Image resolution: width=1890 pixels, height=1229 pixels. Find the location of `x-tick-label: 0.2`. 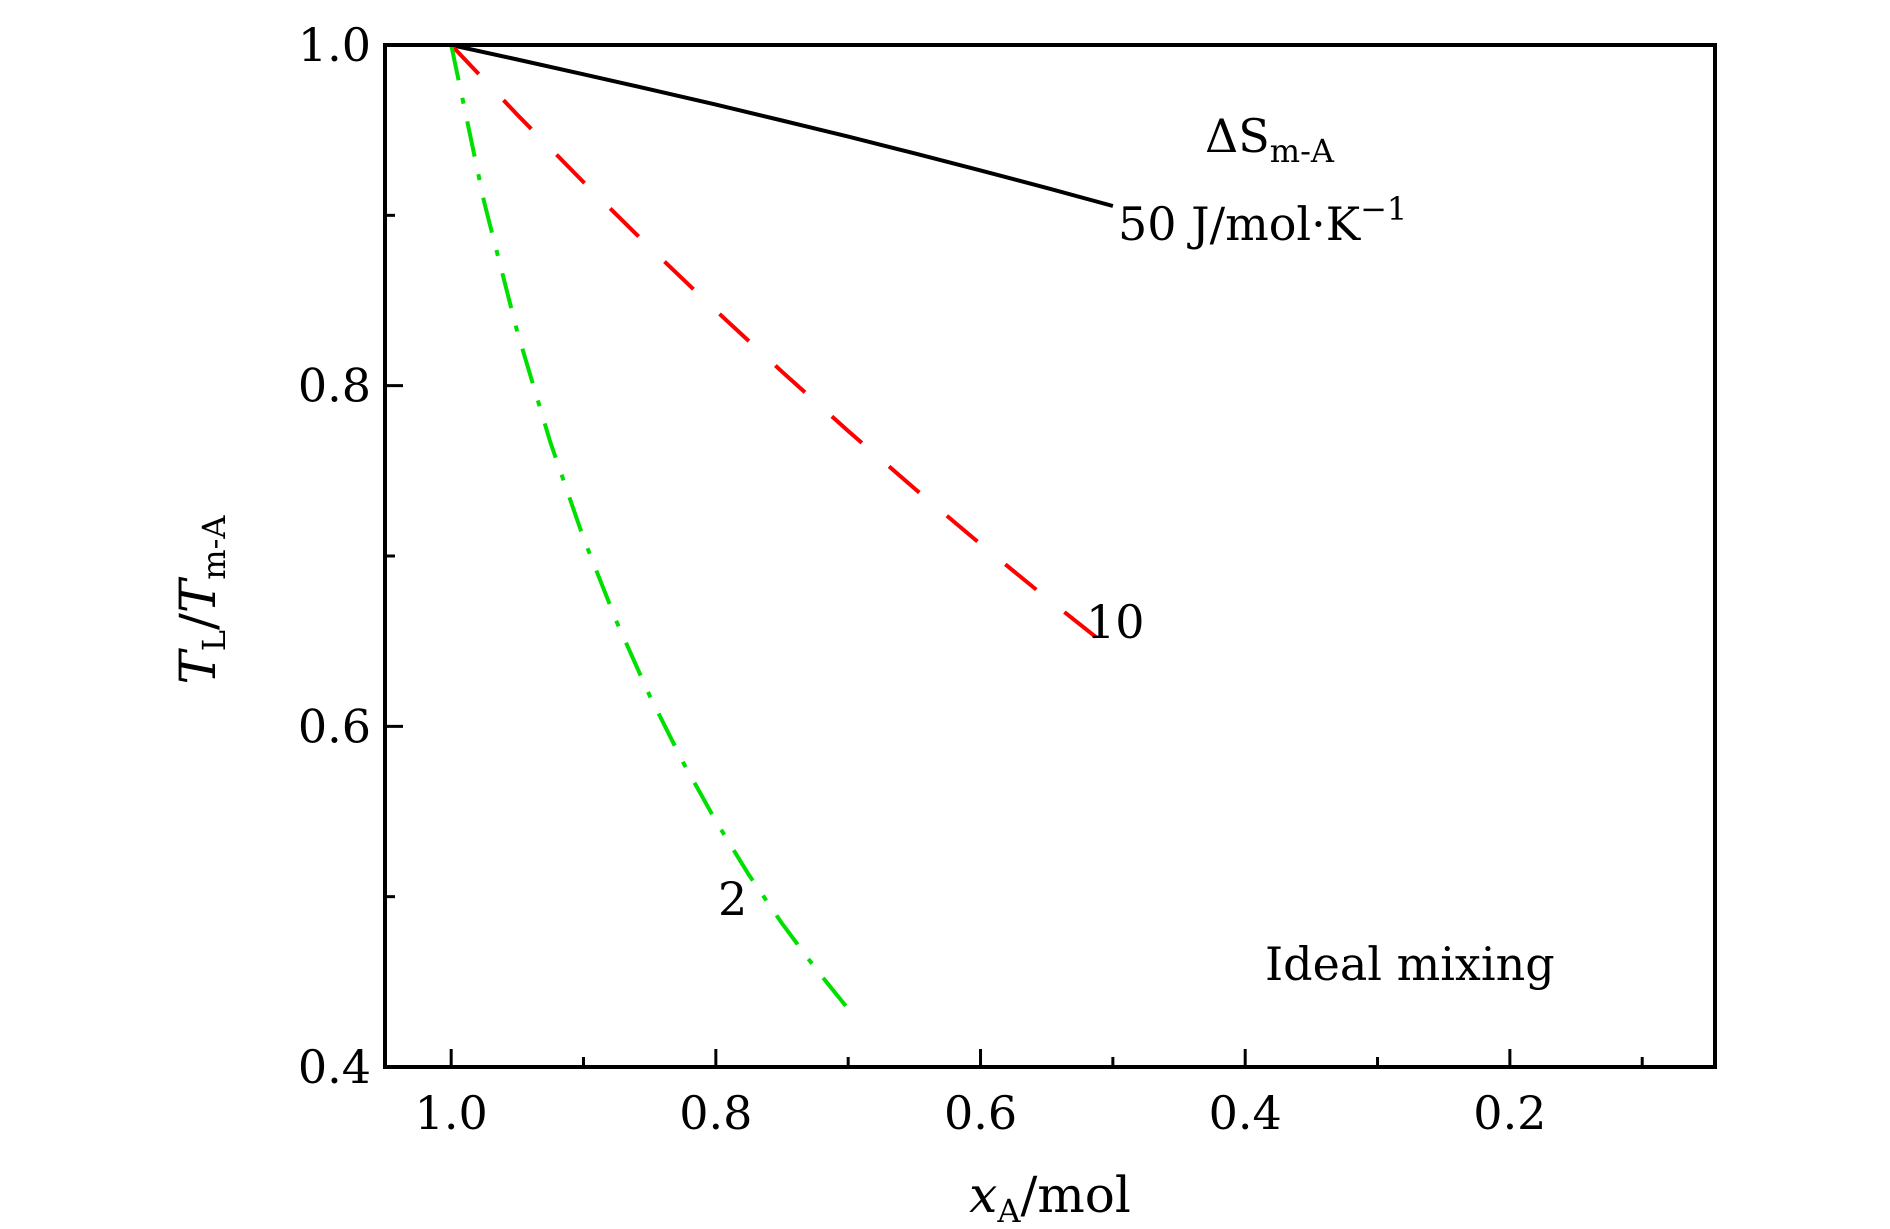

x-tick-label: 0.2 is located at coordinates (1509, 1113).